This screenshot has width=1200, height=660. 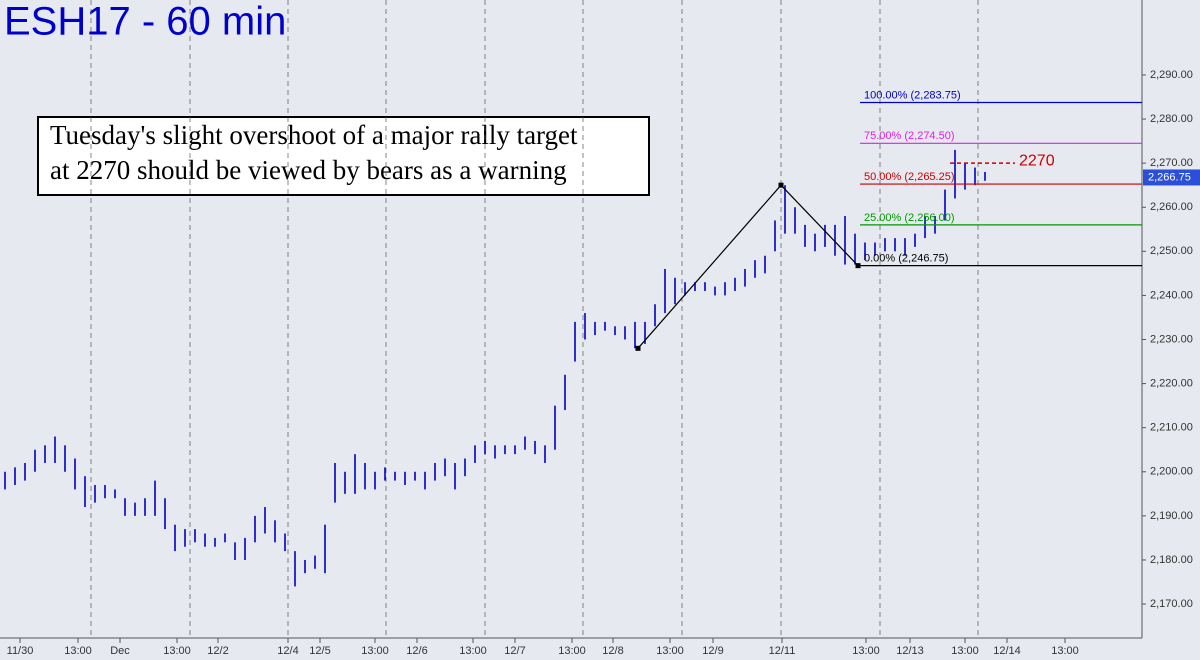 I want to click on x-tick-label: 12/5, so click(x=319, y=651).